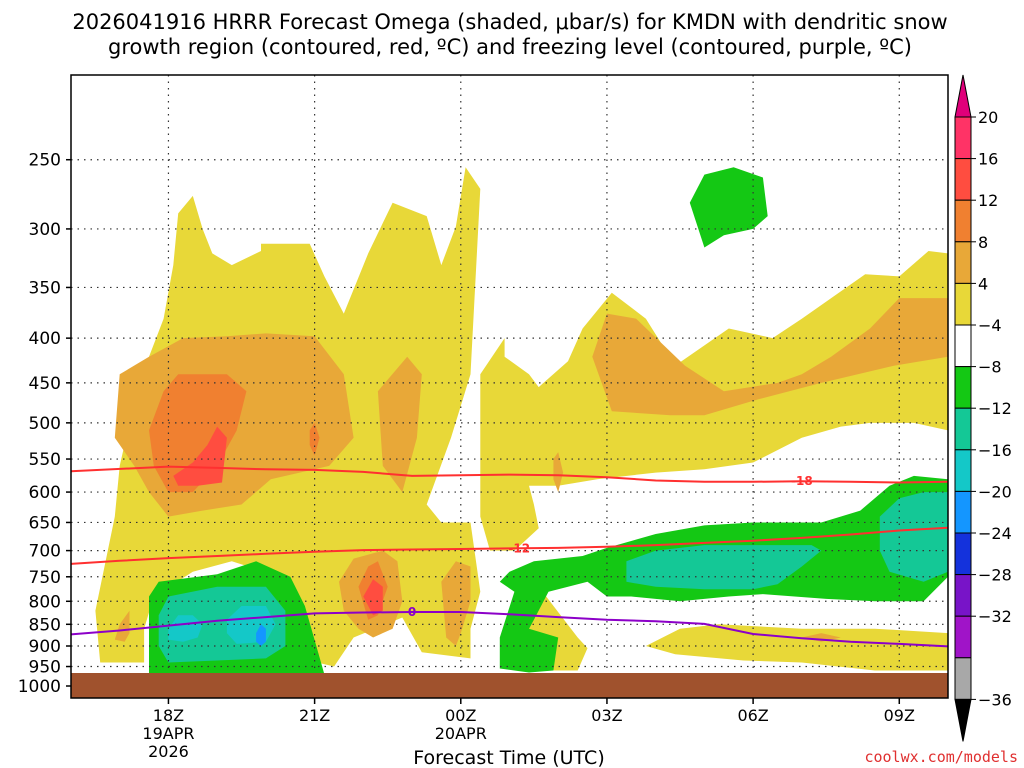  I want to click on colorbar-label-3: 8, so click(983, 242).